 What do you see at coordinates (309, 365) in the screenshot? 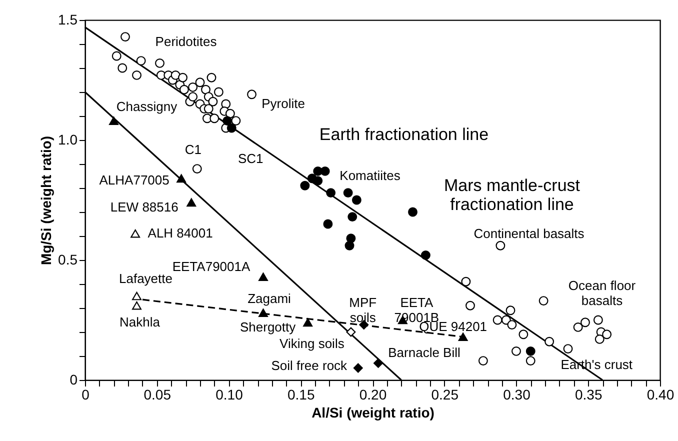
I see `annotation: Soil free rock` at bounding box center [309, 365].